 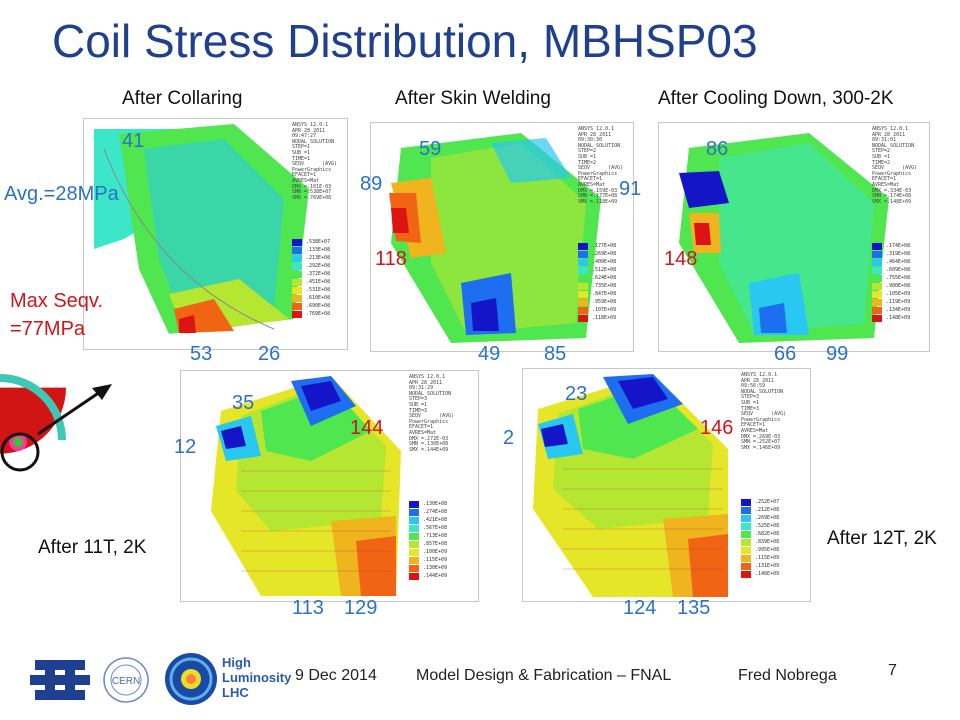 I want to click on stress-value: 113, so click(x=308, y=608).